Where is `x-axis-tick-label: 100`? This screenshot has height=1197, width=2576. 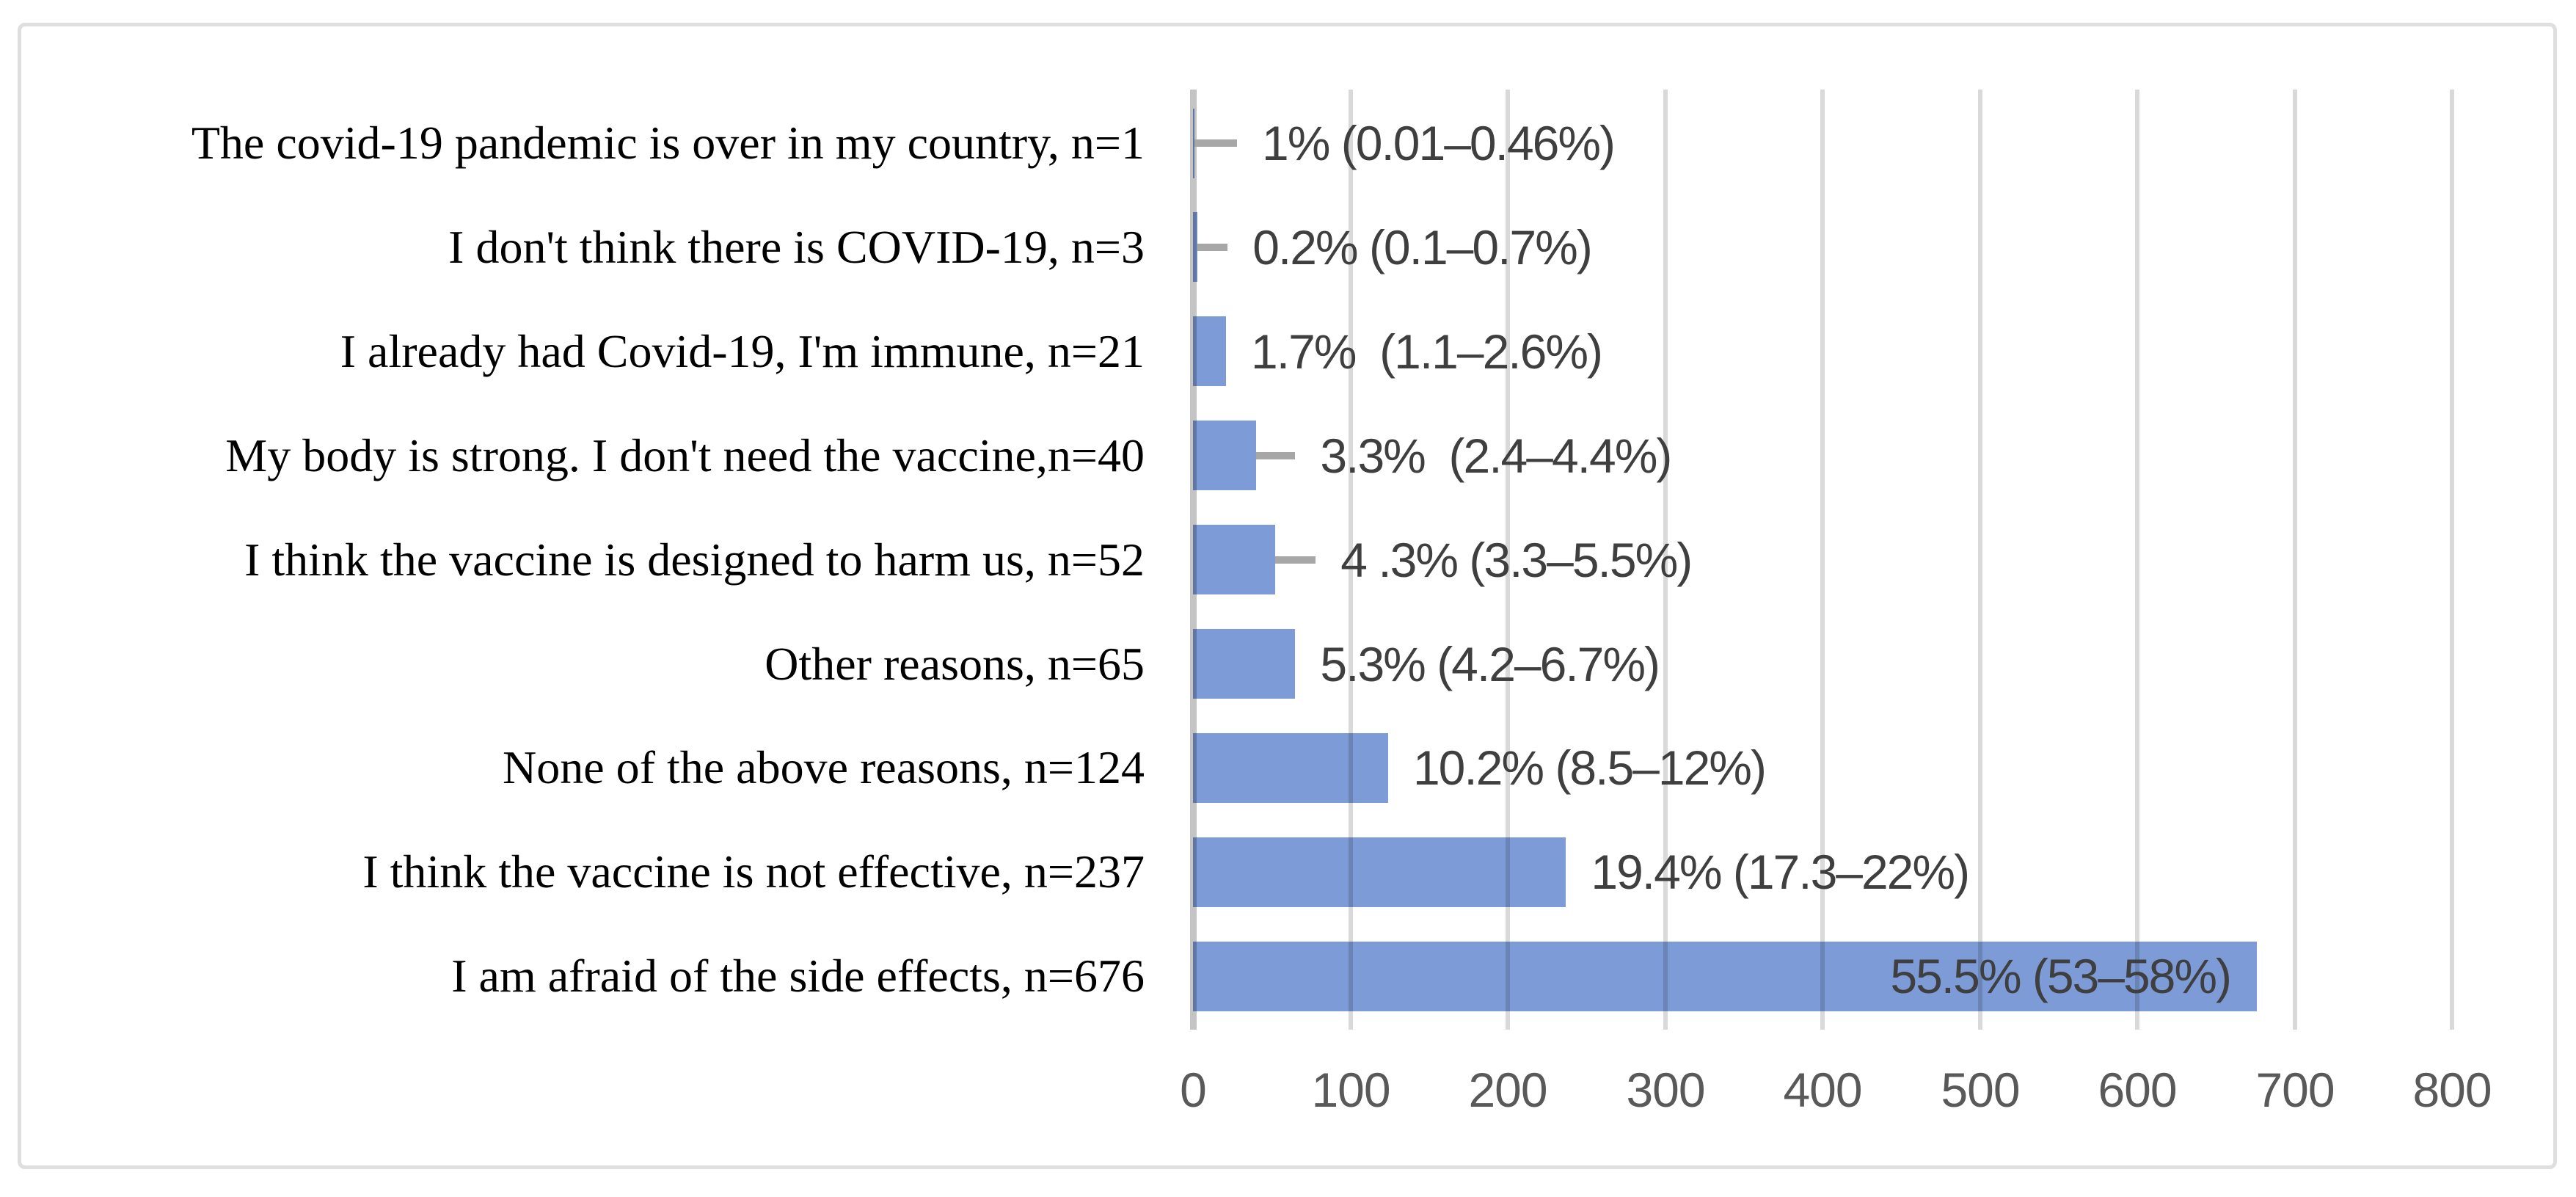 x-axis-tick-label: 100 is located at coordinates (1350, 1090).